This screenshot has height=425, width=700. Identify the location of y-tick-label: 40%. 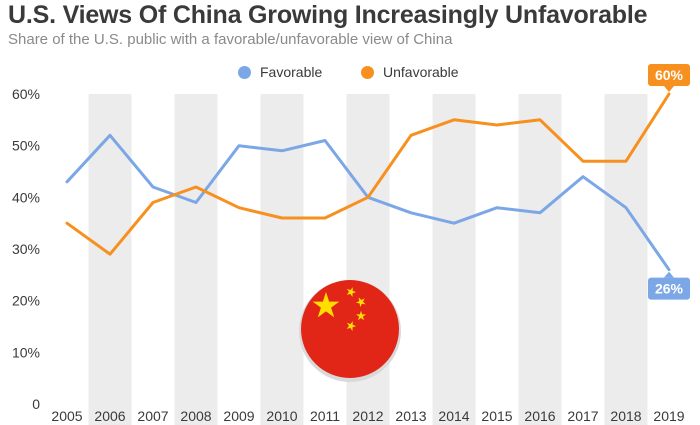
(26, 197).